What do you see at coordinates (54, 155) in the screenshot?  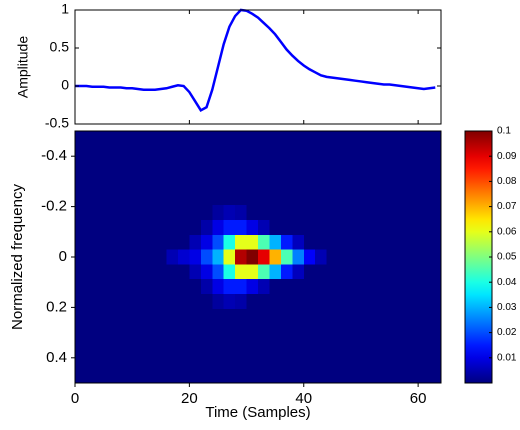 I see `y-tick-label: -0.4` at bounding box center [54, 155].